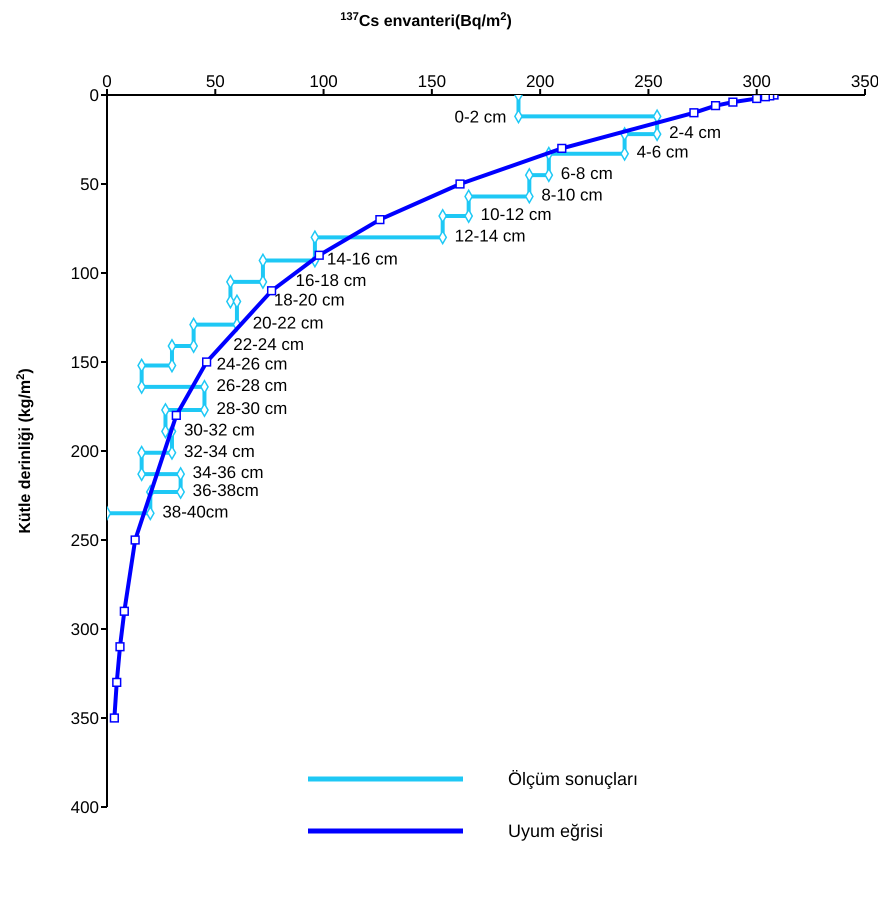 This screenshot has width=885, height=924. I want to click on annotation: 34-36 cm, so click(228, 472).